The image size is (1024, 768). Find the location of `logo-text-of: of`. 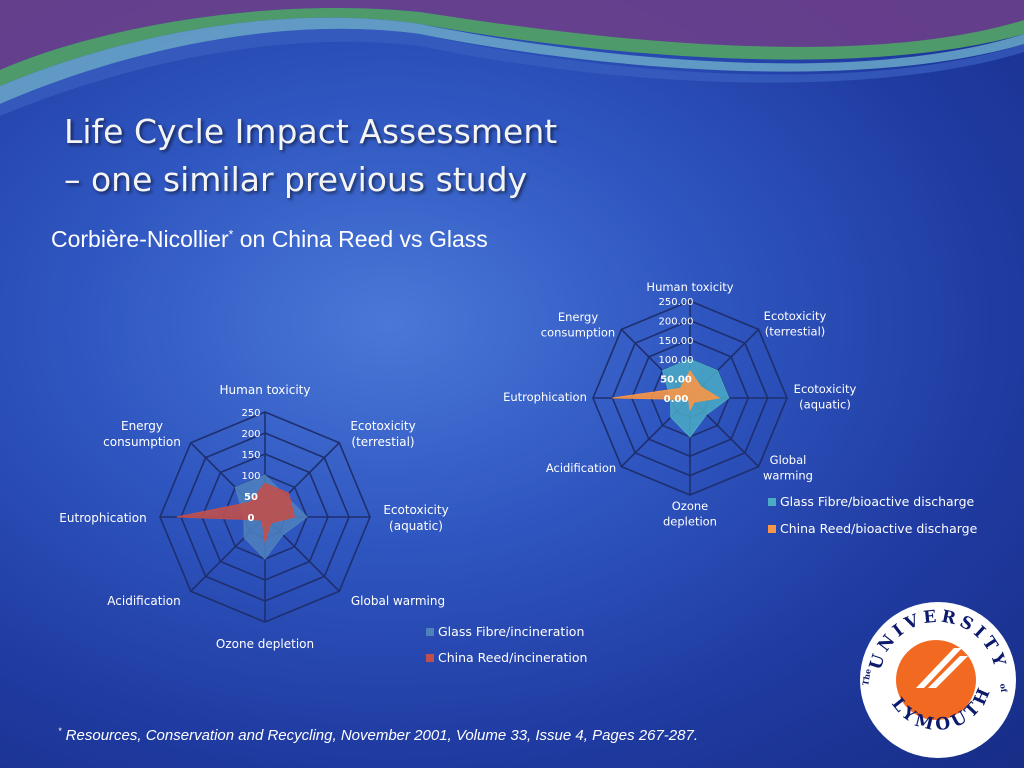

logo-text-of: of is located at coordinates (1003, 688).